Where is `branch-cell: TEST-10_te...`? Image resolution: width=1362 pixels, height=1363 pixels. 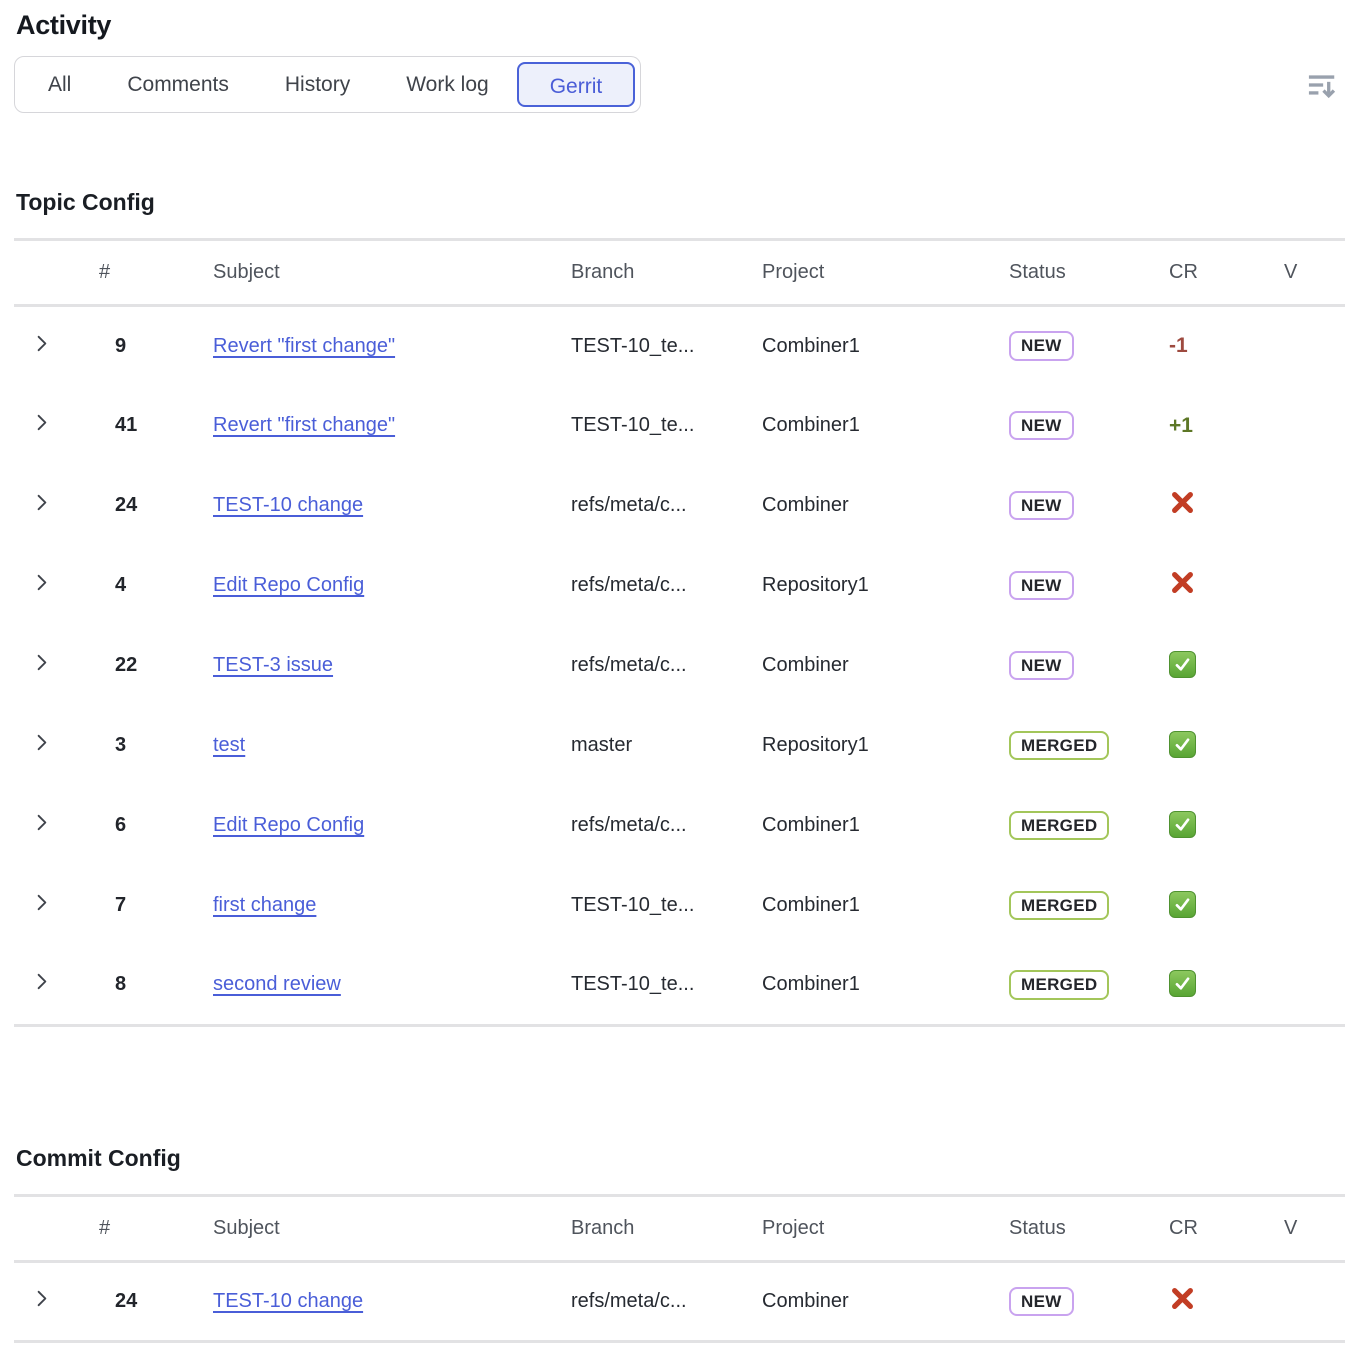 branch-cell: TEST-10_te... is located at coordinates (633, 345).